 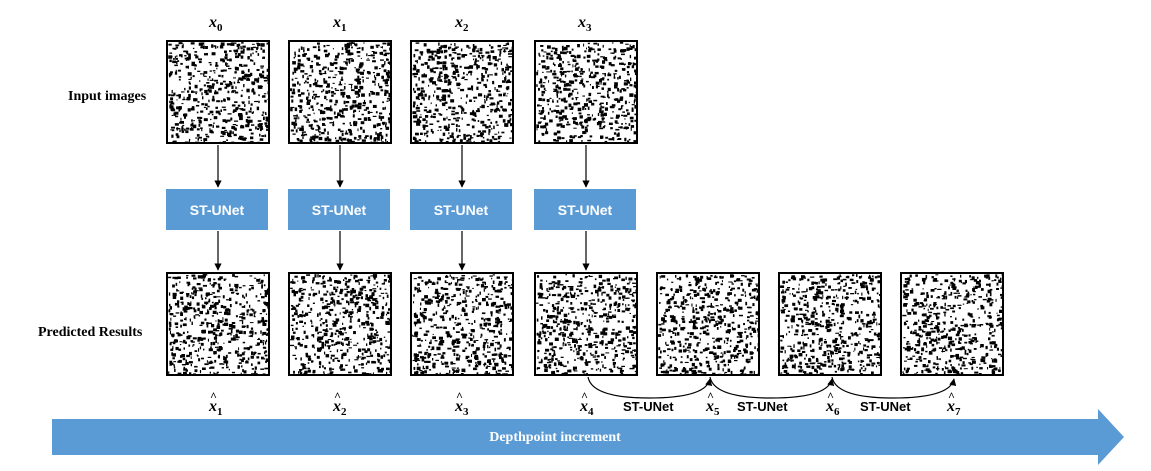 What do you see at coordinates (216, 24) in the screenshot?
I see `input-name-0: x0` at bounding box center [216, 24].